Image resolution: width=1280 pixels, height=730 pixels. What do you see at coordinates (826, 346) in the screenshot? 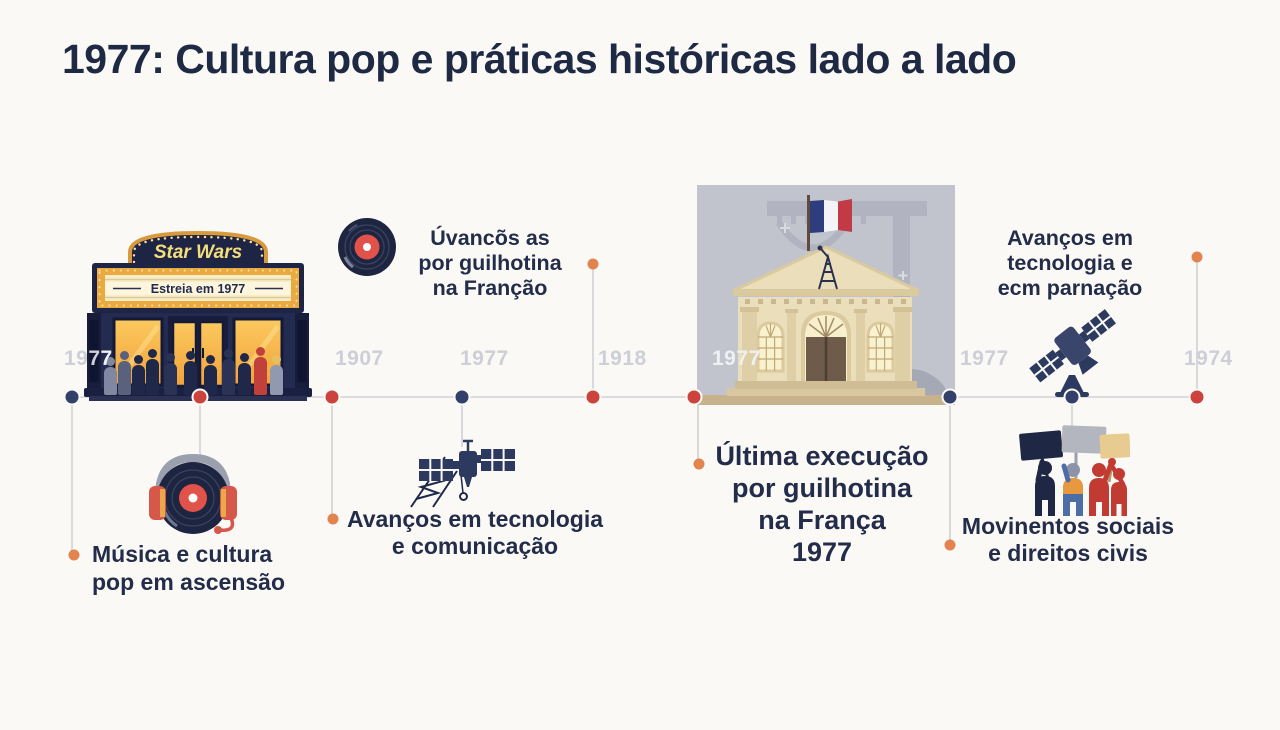
I see `courthouse-door` at bounding box center [826, 346].